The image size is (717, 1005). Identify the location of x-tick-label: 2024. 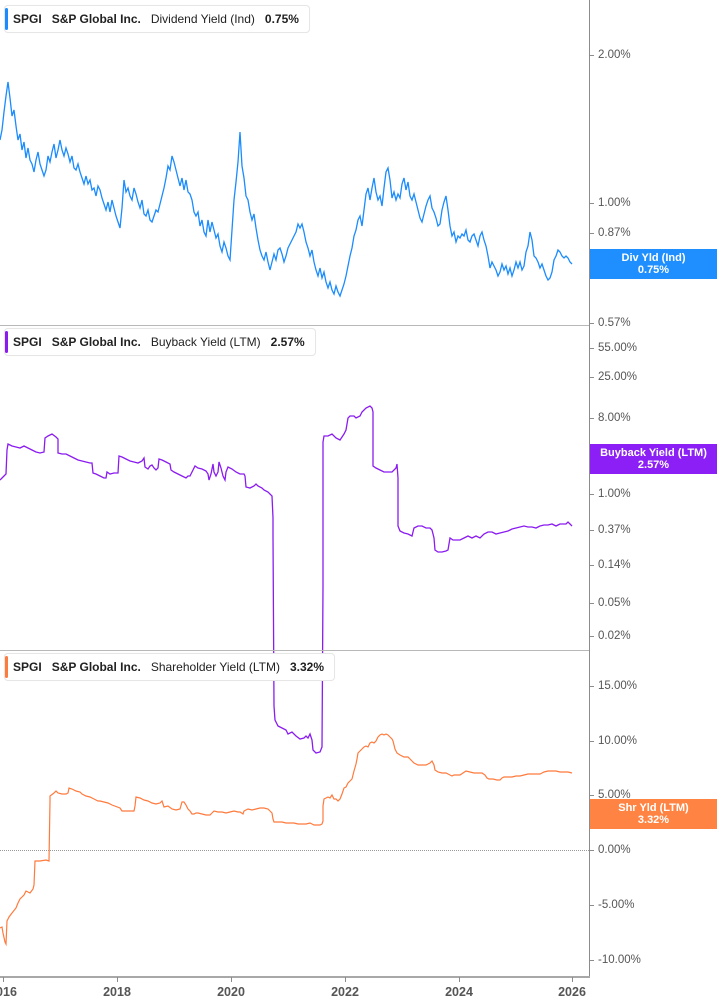
(459, 992).